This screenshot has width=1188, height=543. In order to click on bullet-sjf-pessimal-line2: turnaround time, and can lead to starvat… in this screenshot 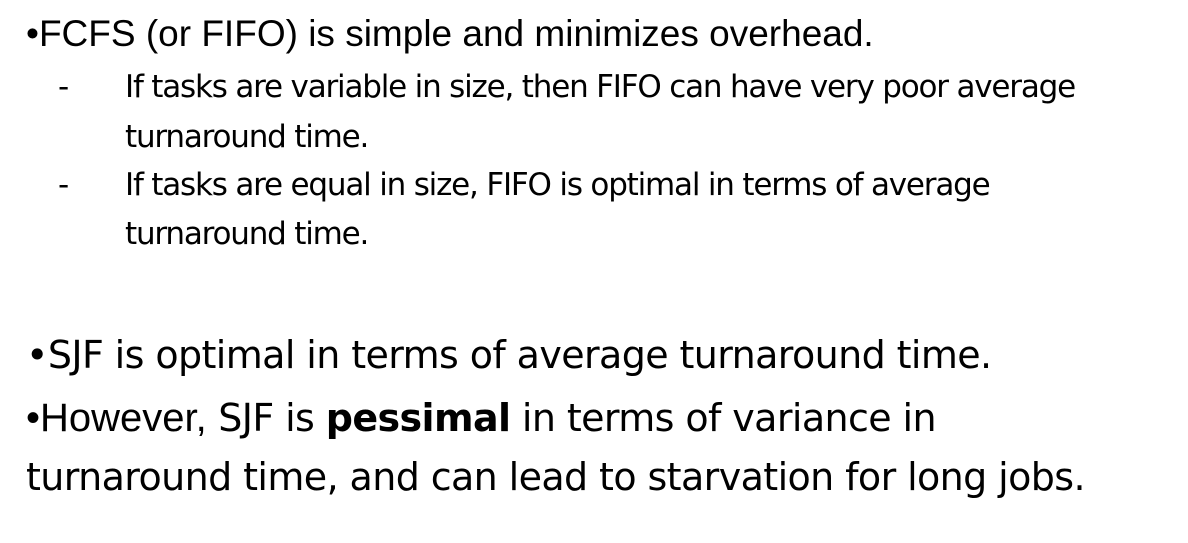, I will do `click(556, 477)`.